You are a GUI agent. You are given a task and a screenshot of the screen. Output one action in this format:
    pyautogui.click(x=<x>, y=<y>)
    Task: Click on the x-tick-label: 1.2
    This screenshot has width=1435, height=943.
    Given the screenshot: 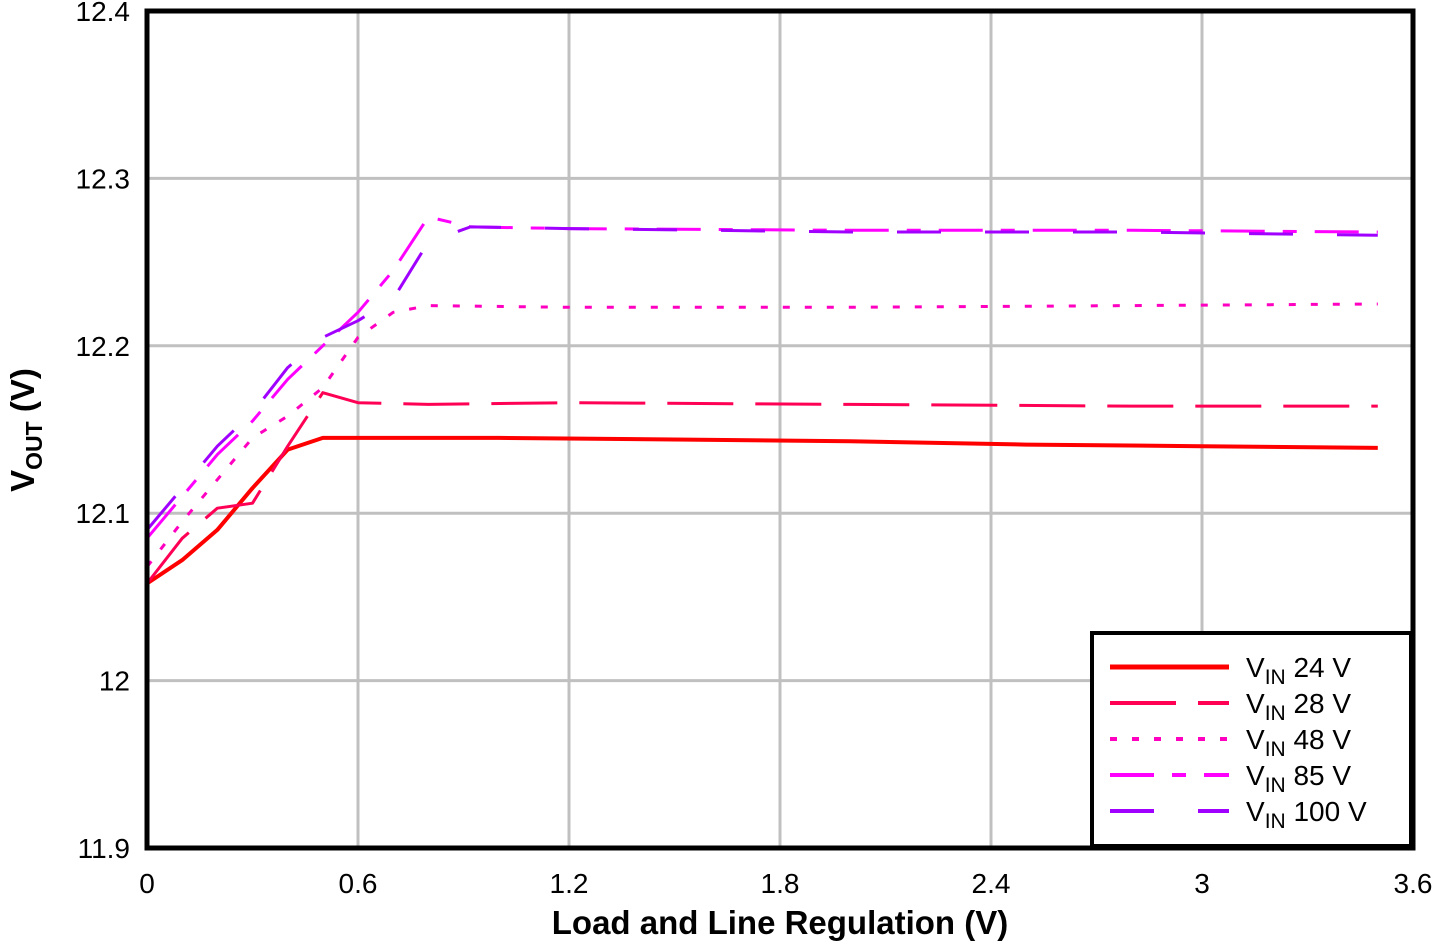 What is the action you would take?
    pyautogui.click(x=569, y=883)
    